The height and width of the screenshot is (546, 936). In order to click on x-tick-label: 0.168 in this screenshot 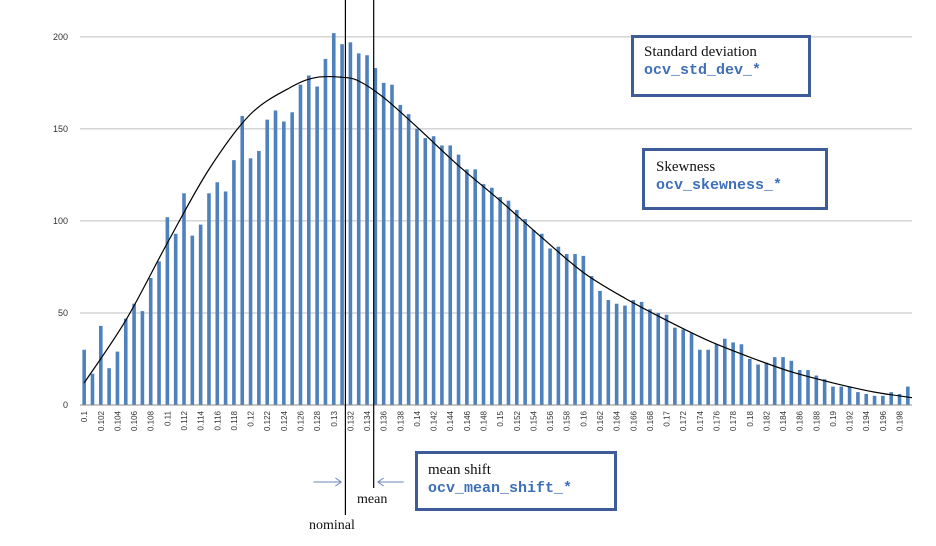, I will do `click(650, 420)`.